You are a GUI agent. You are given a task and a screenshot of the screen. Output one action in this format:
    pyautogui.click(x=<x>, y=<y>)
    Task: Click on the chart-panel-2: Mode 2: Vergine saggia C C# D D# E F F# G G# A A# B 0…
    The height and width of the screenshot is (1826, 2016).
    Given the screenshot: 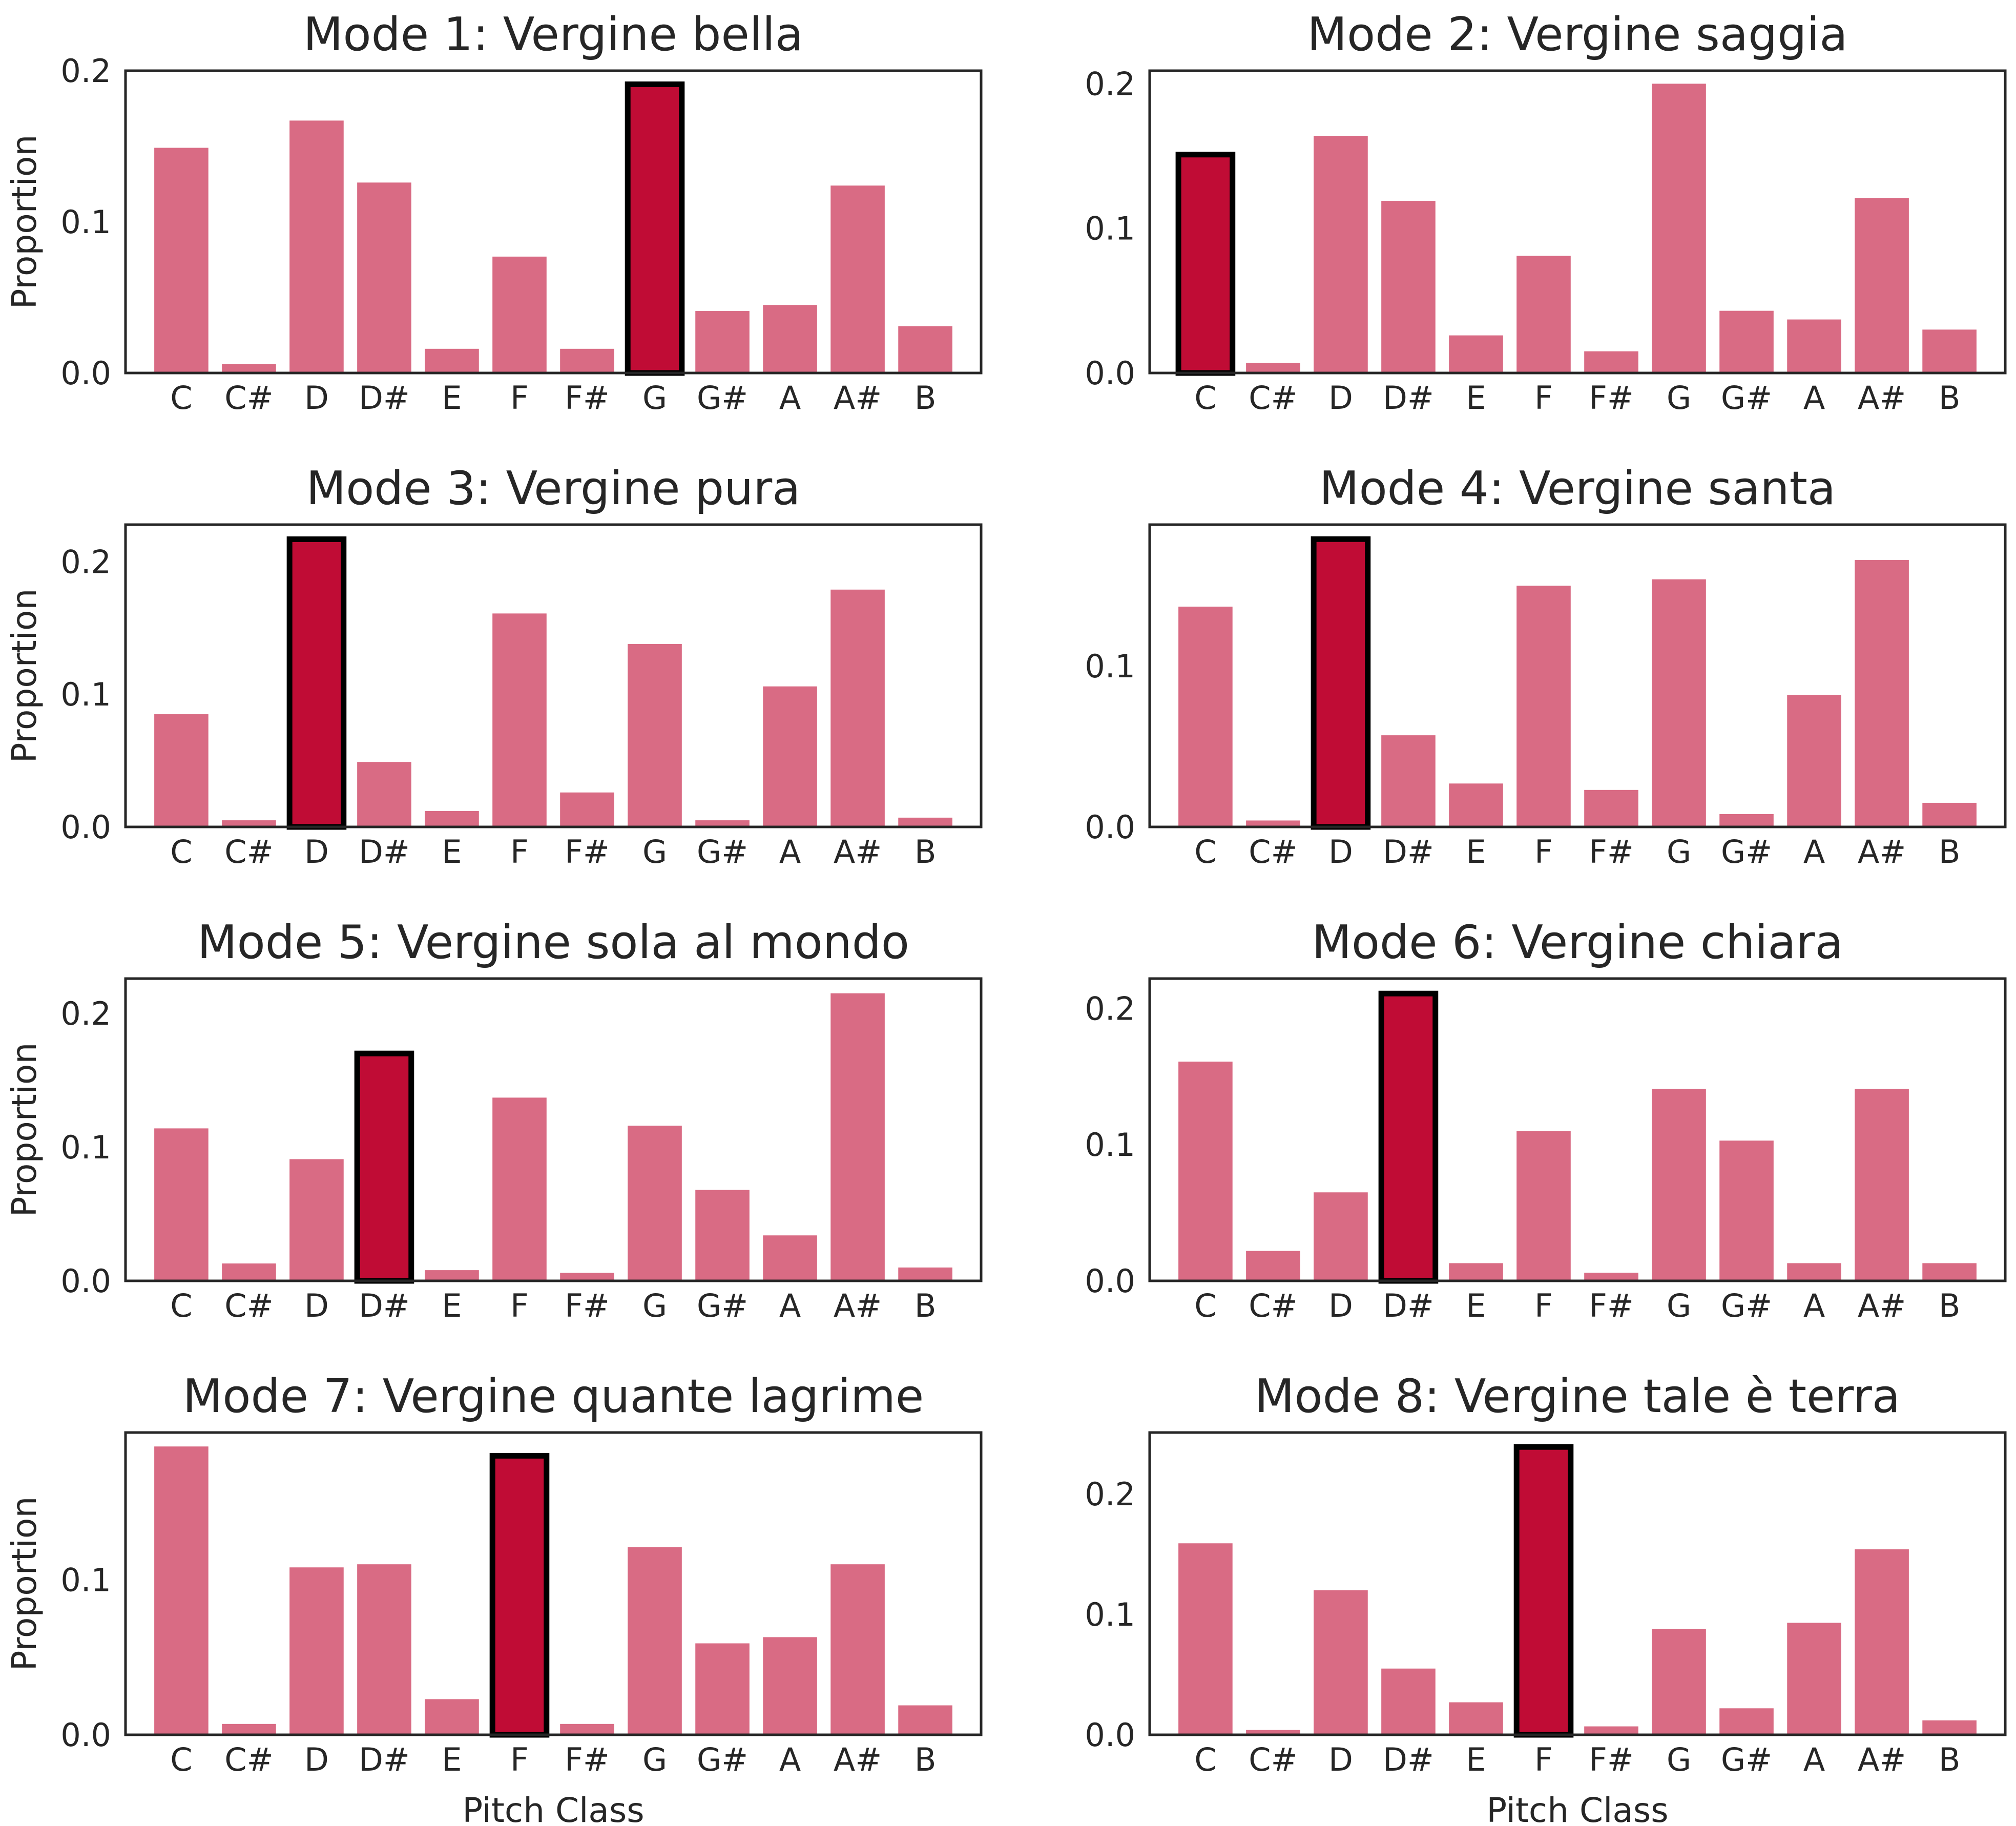 What is the action you would take?
    pyautogui.click(x=1546, y=213)
    